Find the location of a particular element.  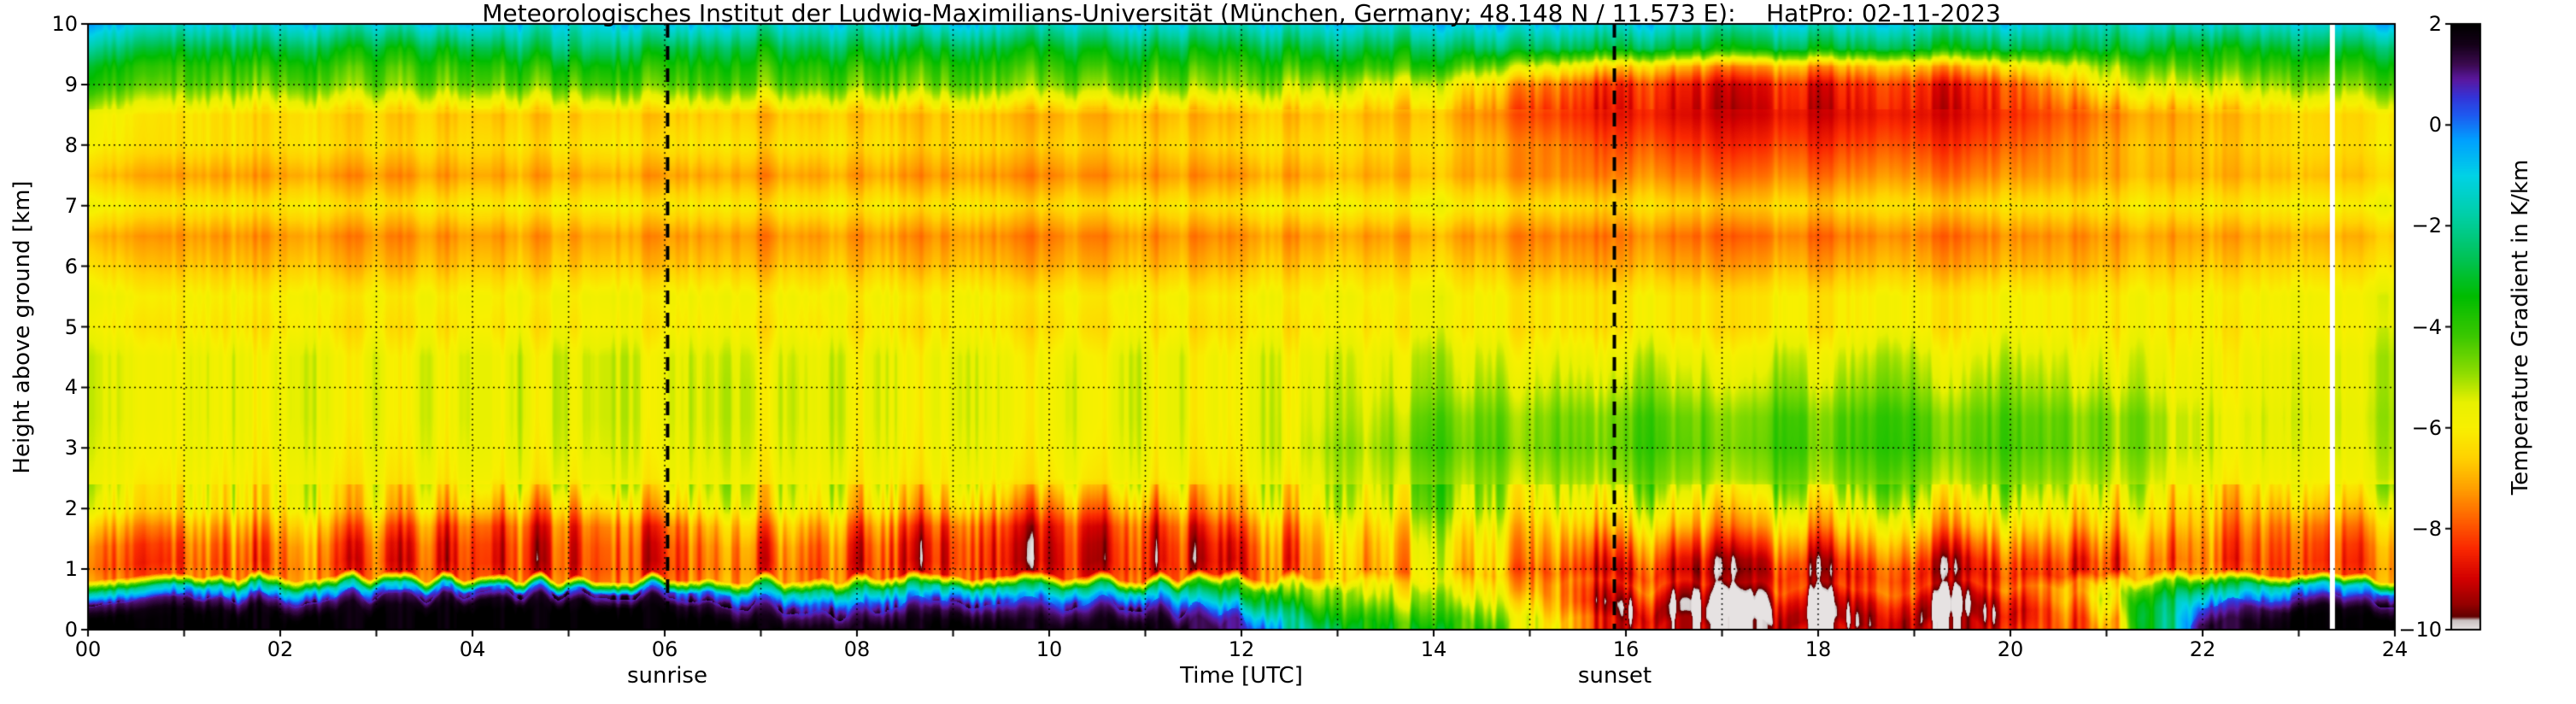

x-tick-label: 00 is located at coordinates (88, 649).